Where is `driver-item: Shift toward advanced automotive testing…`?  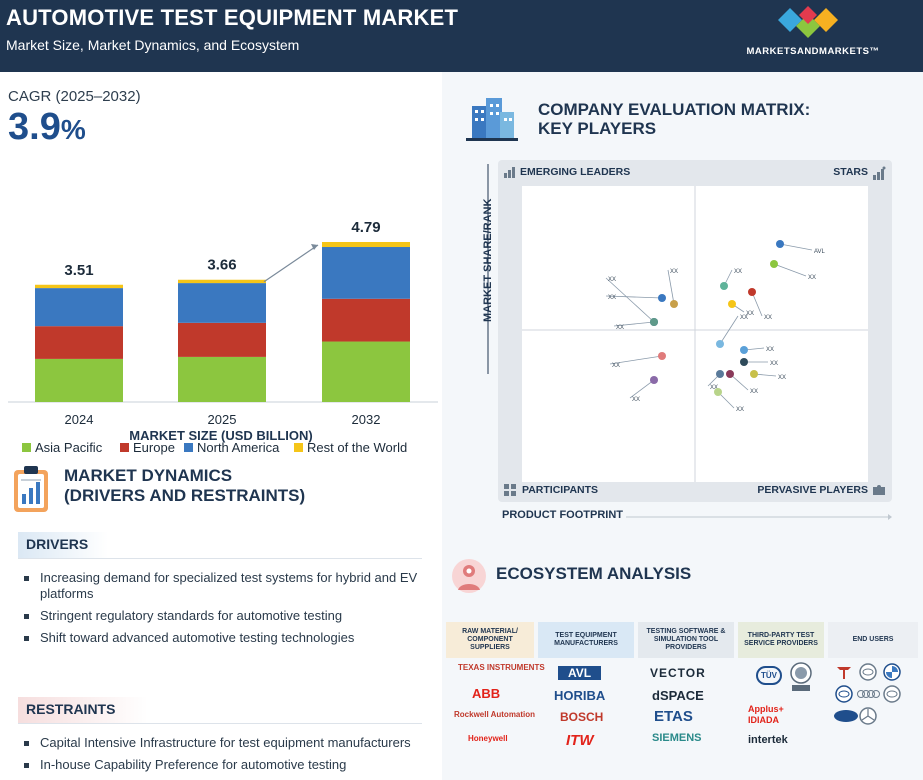 driver-item: Shift toward advanced automotive testing… is located at coordinates (227, 638).